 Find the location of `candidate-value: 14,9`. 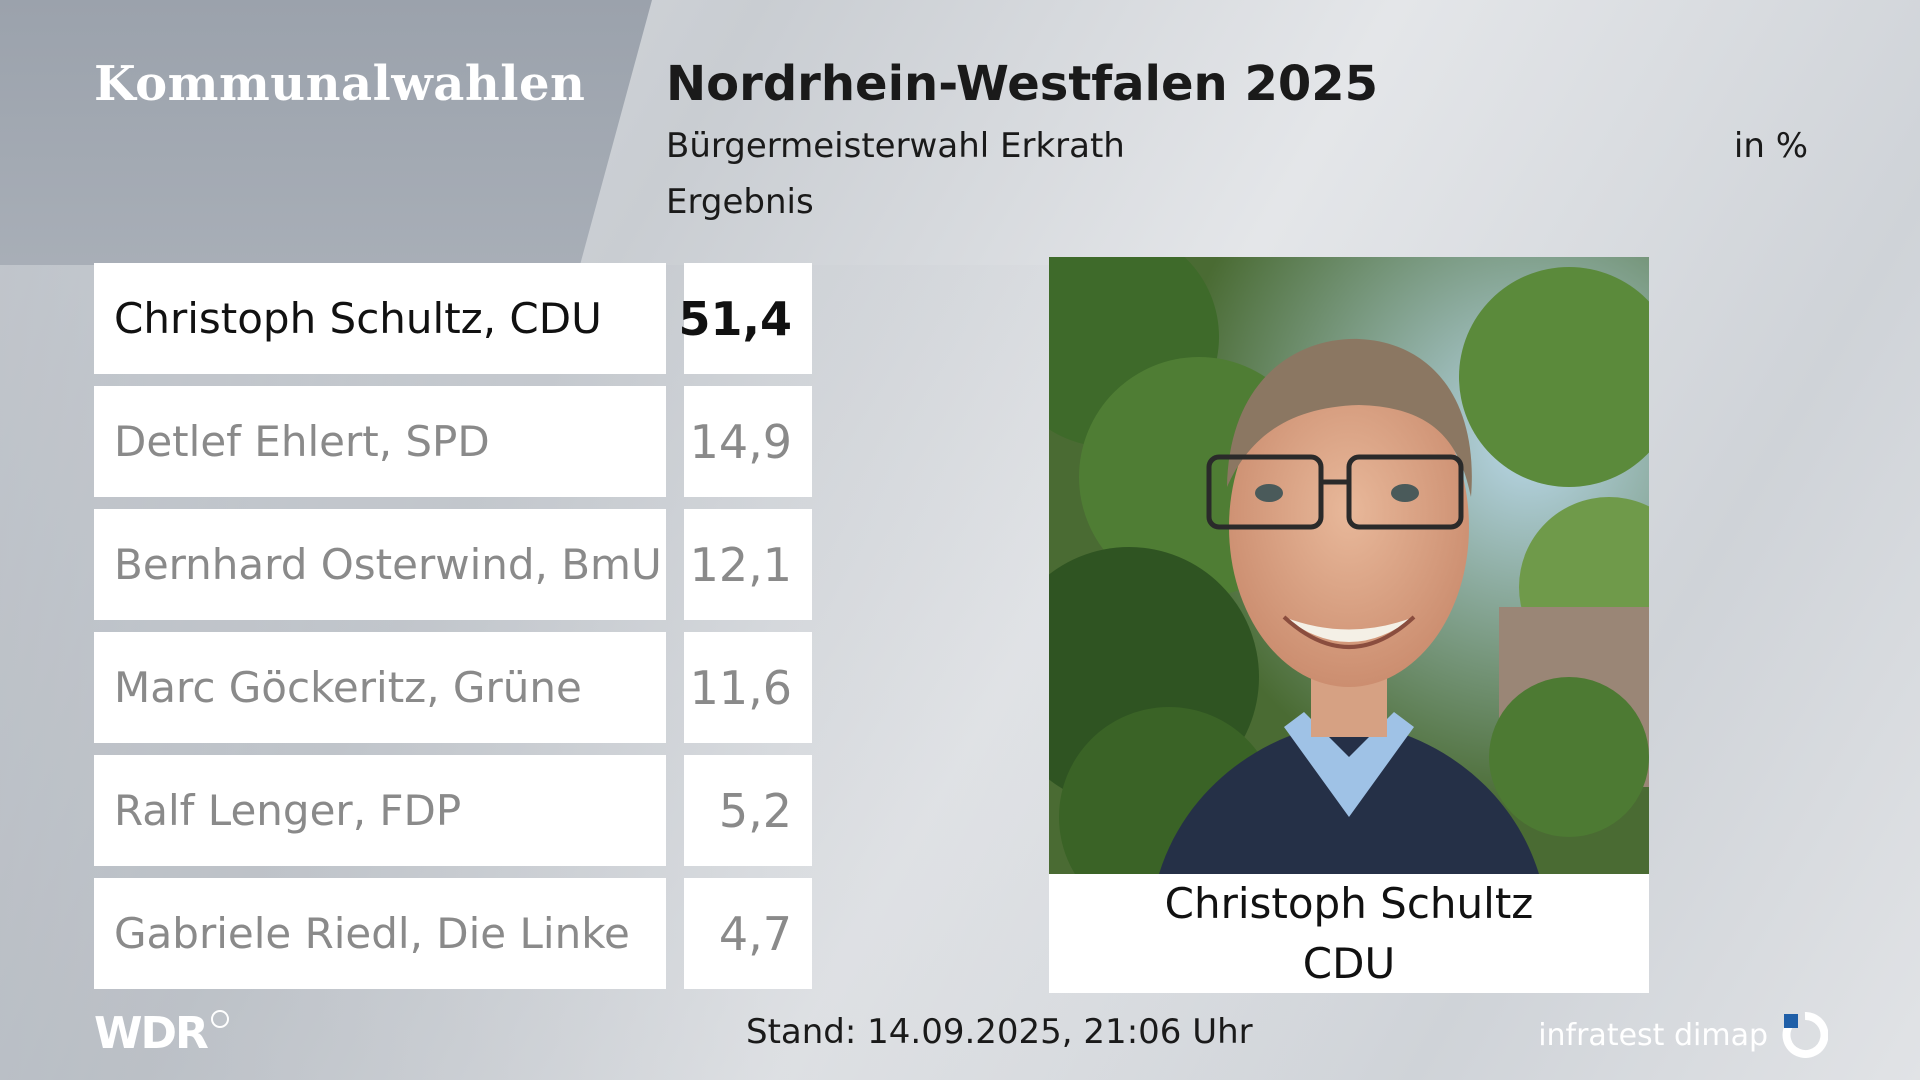

candidate-value: 14,9 is located at coordinates (748, 441).